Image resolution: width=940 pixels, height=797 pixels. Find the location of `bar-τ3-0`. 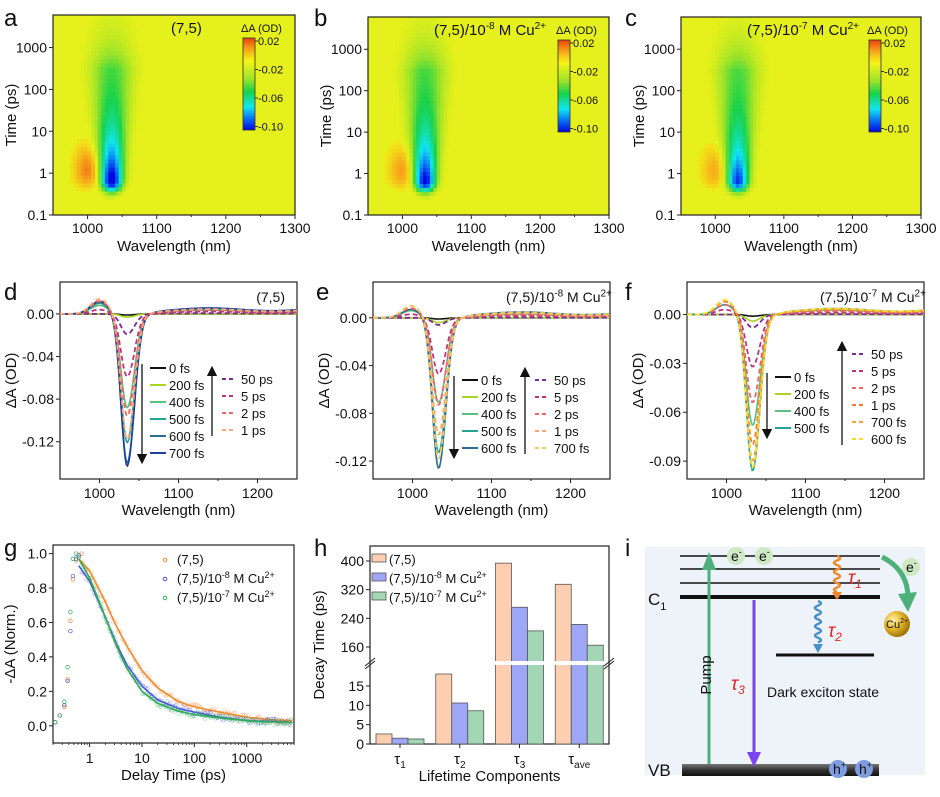

bar-τ3-0 is located at coordinates (503, 653).